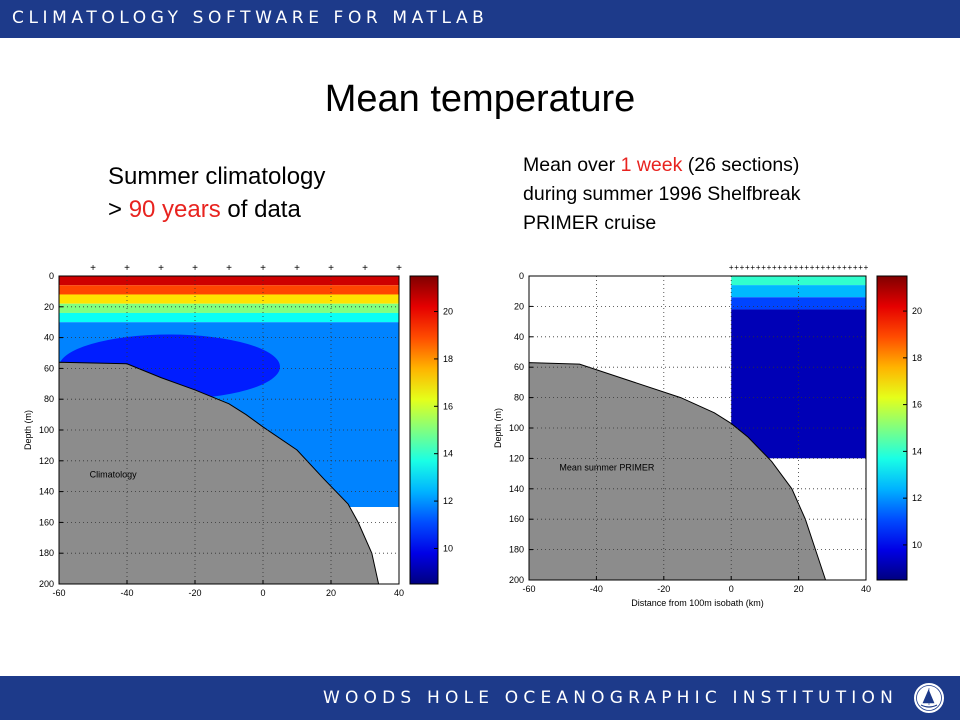 This screenshot has width=960, height=720. What do you see at coordinates (516, 580) in the screenshot?
I see `y-tick-label: 200` at bounding box center [516, 580].